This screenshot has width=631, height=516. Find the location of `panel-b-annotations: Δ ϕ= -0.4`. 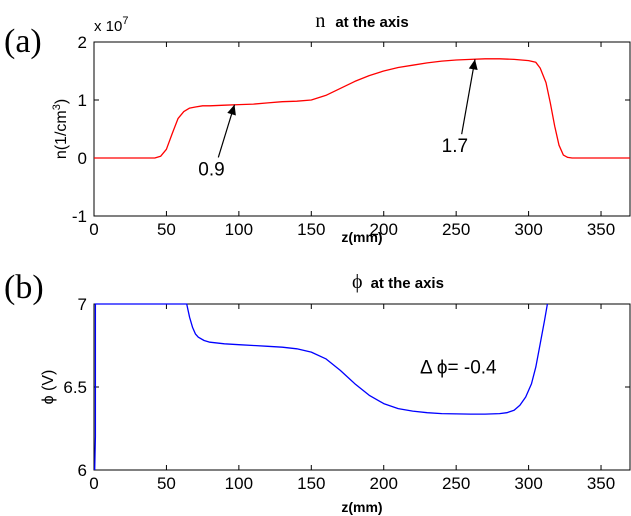

panel-b-annotations: Δ ϕ= -0.4 is located at coordinates (458, 368).